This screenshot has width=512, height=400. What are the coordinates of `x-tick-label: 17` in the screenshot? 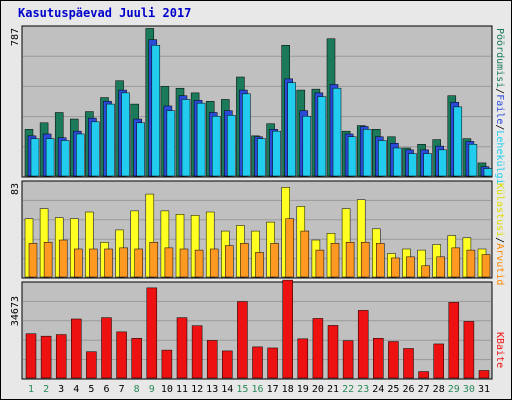 It's located at (273, 389).